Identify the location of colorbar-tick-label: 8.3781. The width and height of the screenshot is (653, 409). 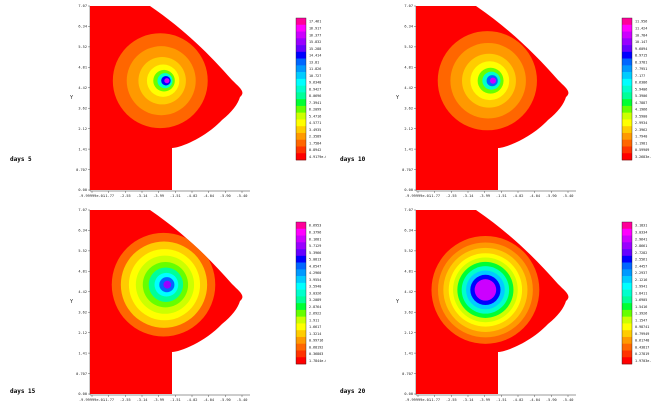
(641, 62).